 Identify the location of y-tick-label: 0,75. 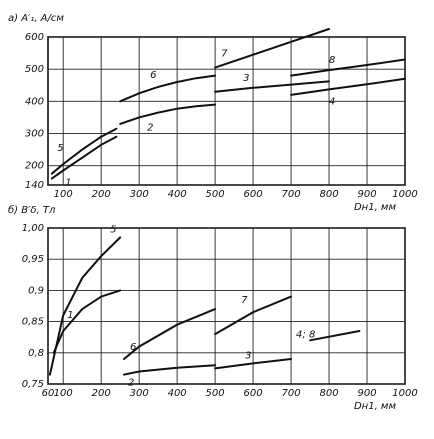
(33, 384).